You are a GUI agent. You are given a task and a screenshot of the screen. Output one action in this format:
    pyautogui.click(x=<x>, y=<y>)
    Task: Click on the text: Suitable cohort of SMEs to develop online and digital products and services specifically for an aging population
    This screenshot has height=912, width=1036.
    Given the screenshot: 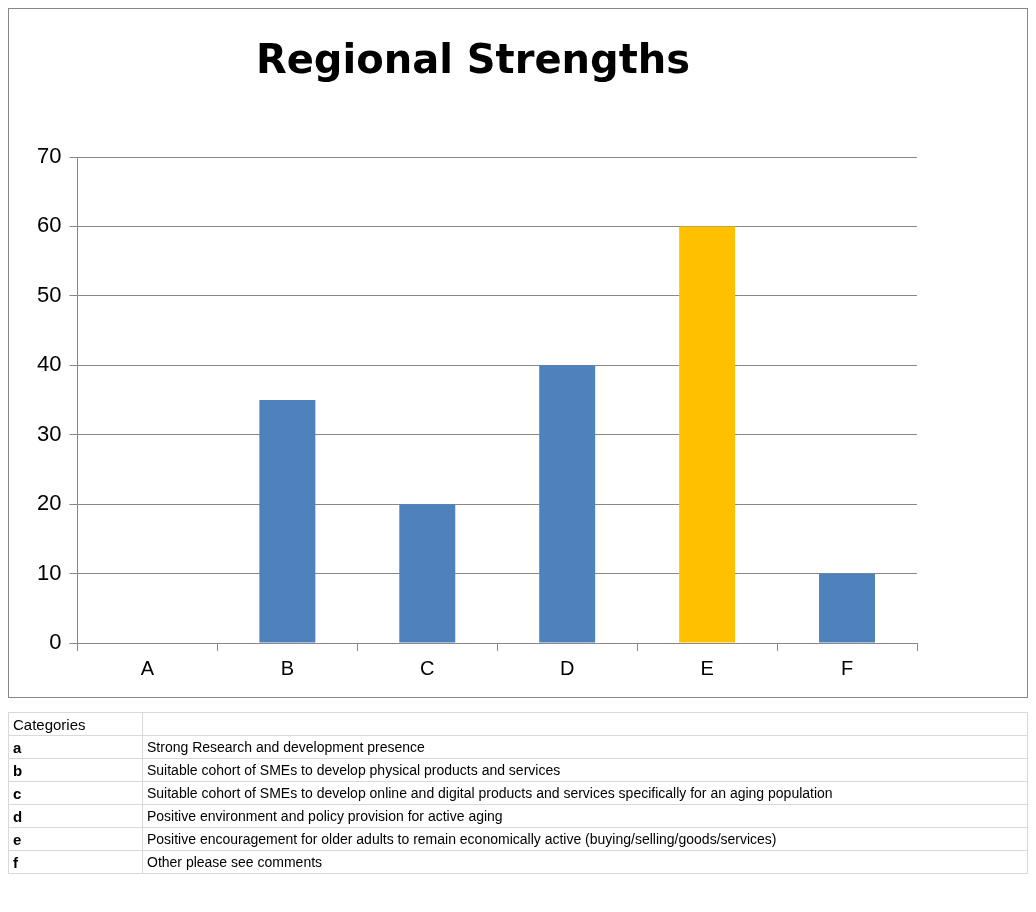 What is the action you would take?
    pyautogui.click(x=585, y=793)
    